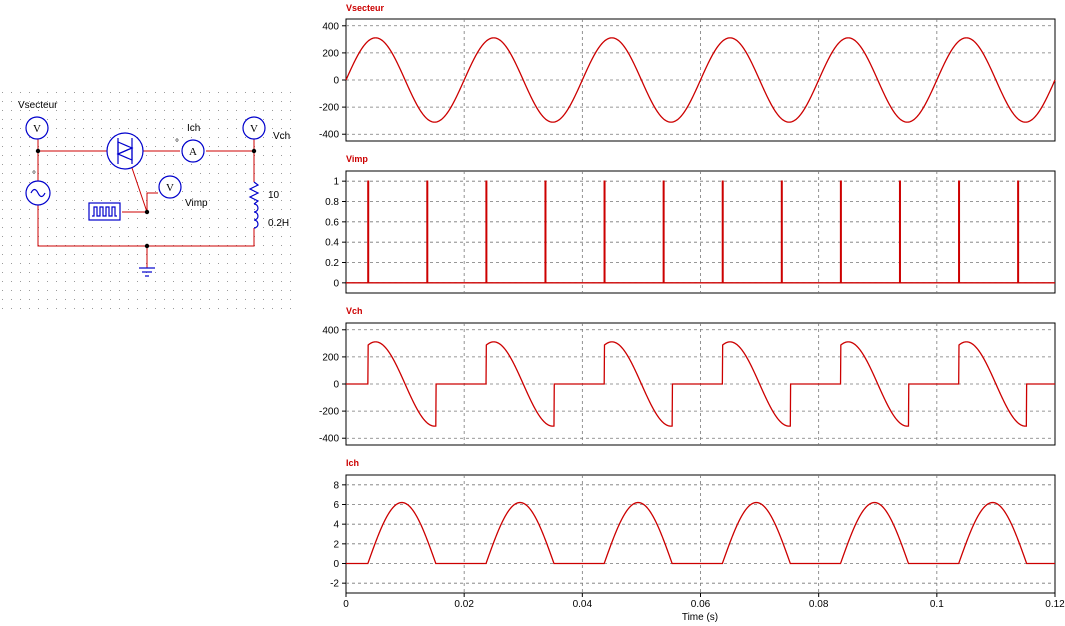  What do you see at coordinates (357, 159) in the screenshot?
I see `plot-title-vimp: Vimp` at bounding box center [357, 159].